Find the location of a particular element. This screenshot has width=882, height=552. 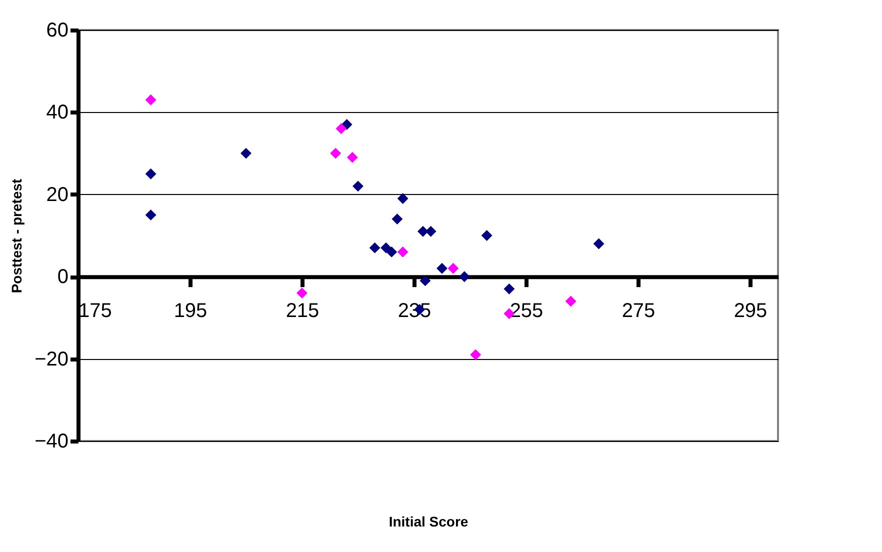

y-tick-label: 40 is located at coordinates (57, 113).